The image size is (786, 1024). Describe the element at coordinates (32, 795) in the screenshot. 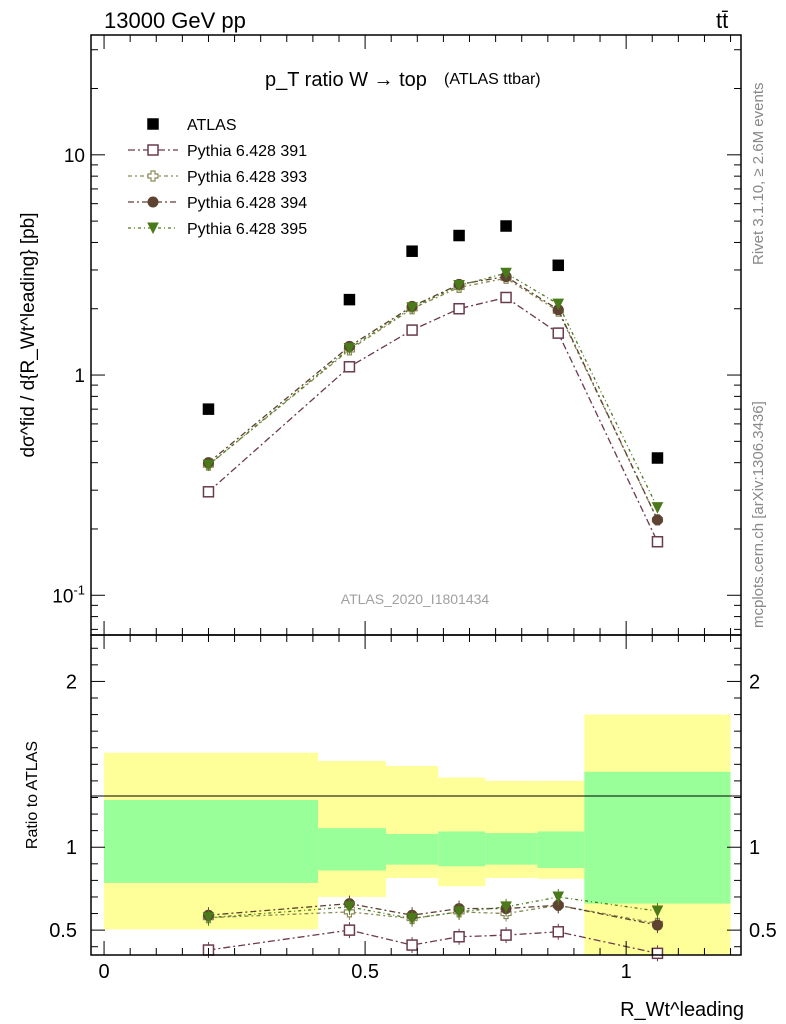

I see `ratio-y-axis-label: Ratio to ATLAS` at that location.